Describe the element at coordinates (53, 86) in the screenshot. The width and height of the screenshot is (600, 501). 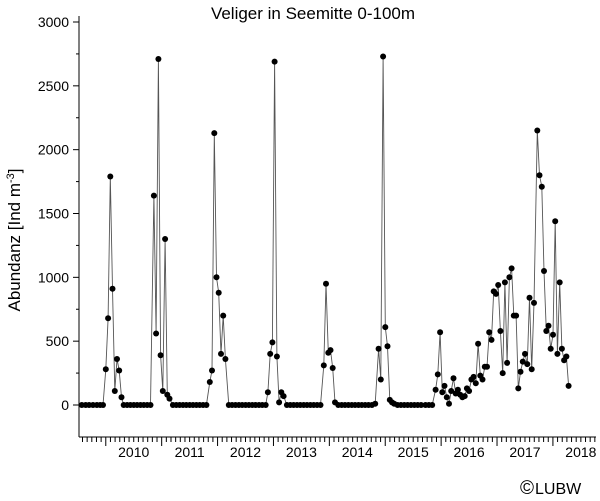
I see `y-tick-label: 2500` at that location.